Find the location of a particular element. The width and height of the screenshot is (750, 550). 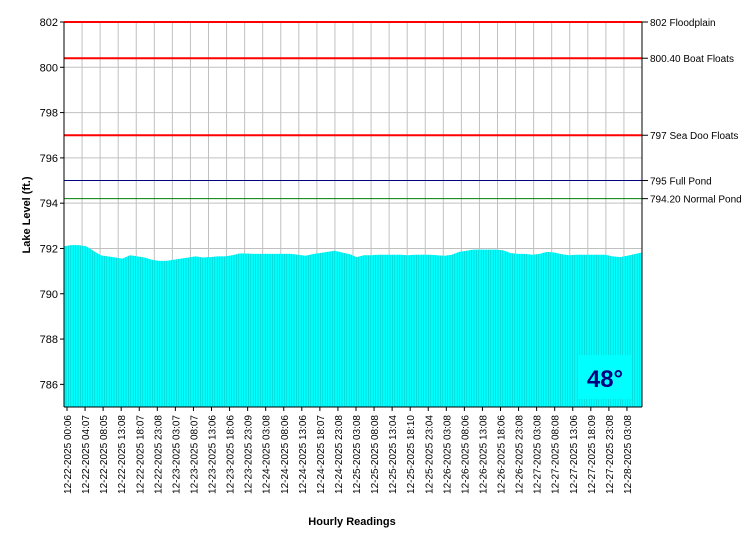

x-tick-label: 12-26-2025 18:06 is located at coordinates (502, 454).